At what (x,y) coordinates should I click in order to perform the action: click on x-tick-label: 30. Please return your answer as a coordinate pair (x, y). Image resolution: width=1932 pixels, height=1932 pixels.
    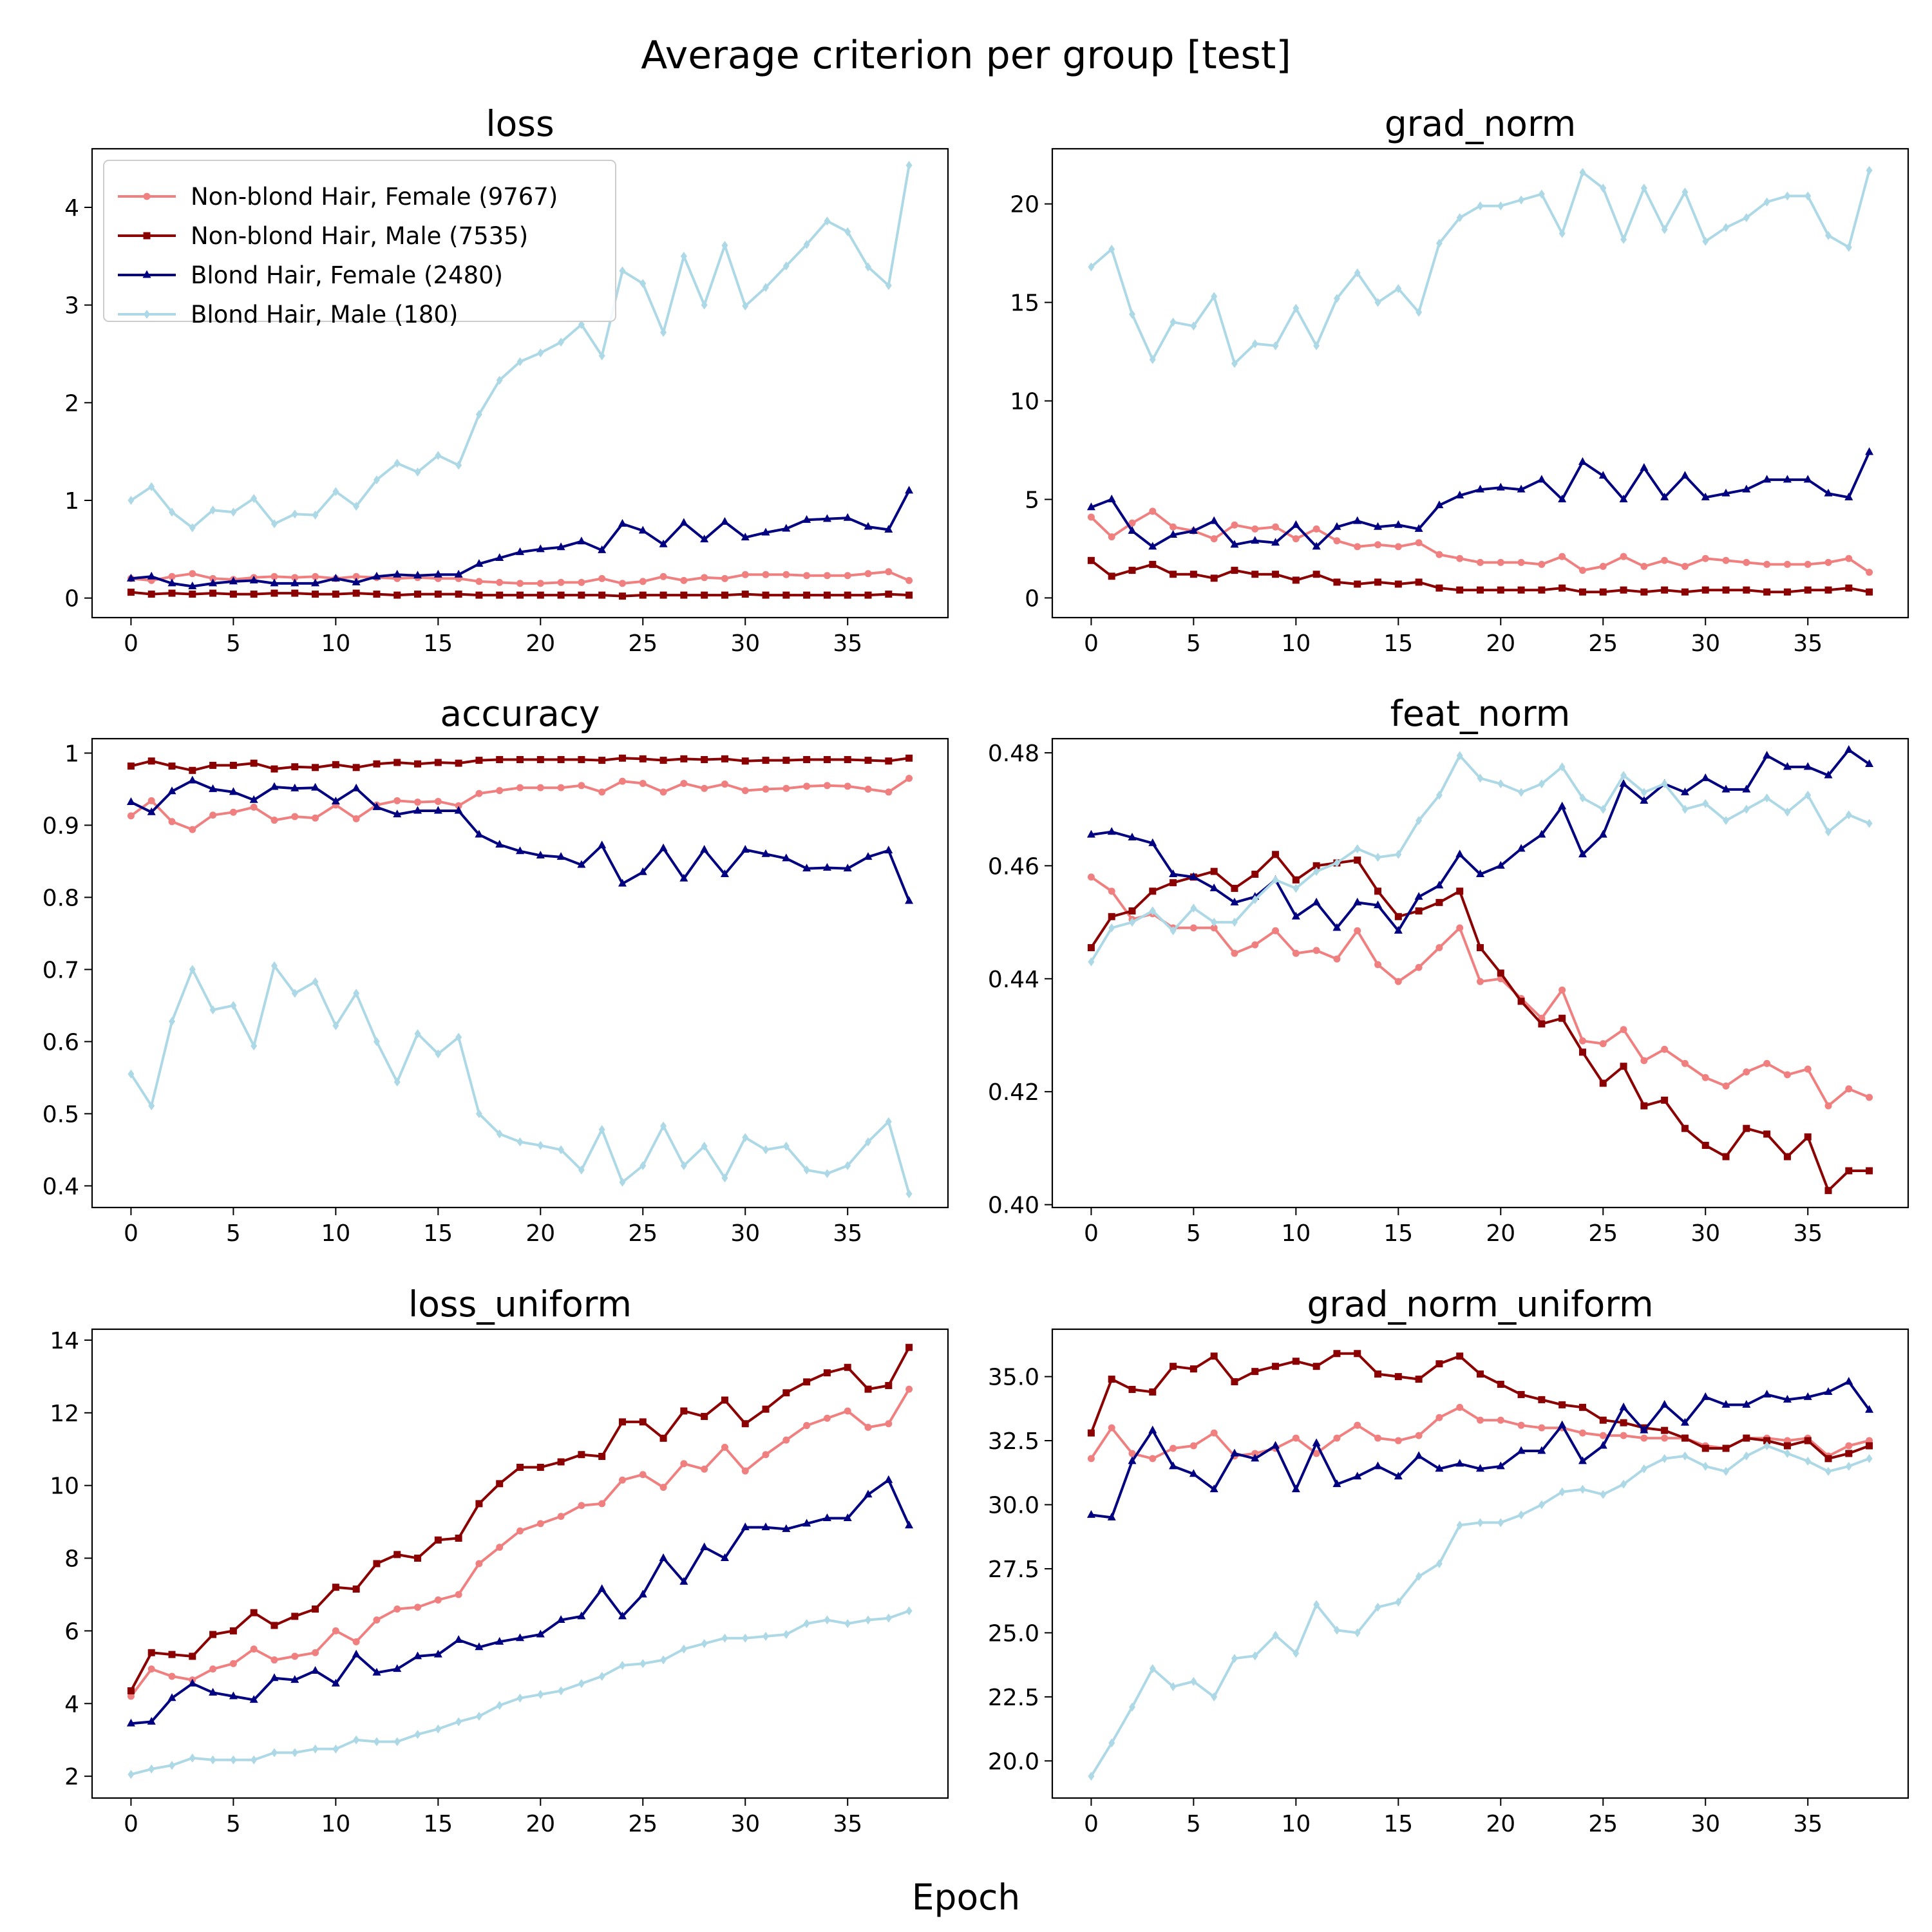
    Looking at the image, I should click on (745, 1233).